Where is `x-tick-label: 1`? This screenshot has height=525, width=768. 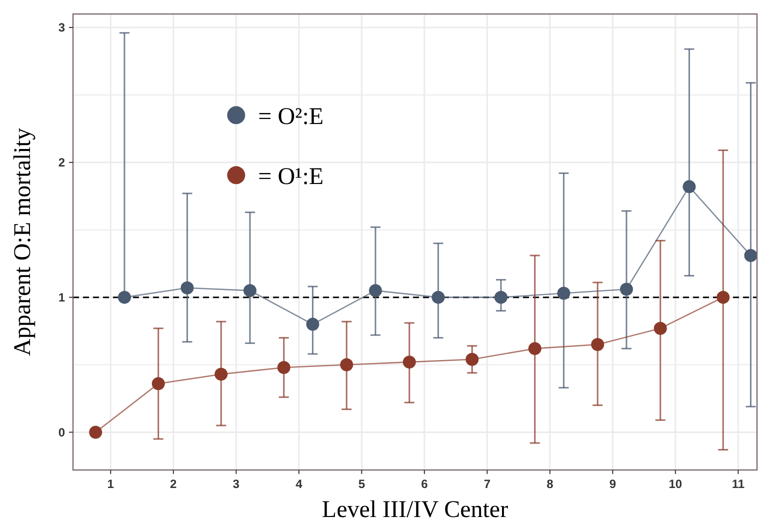 x-tick-label: 1 is located at coordinates (110, 484).